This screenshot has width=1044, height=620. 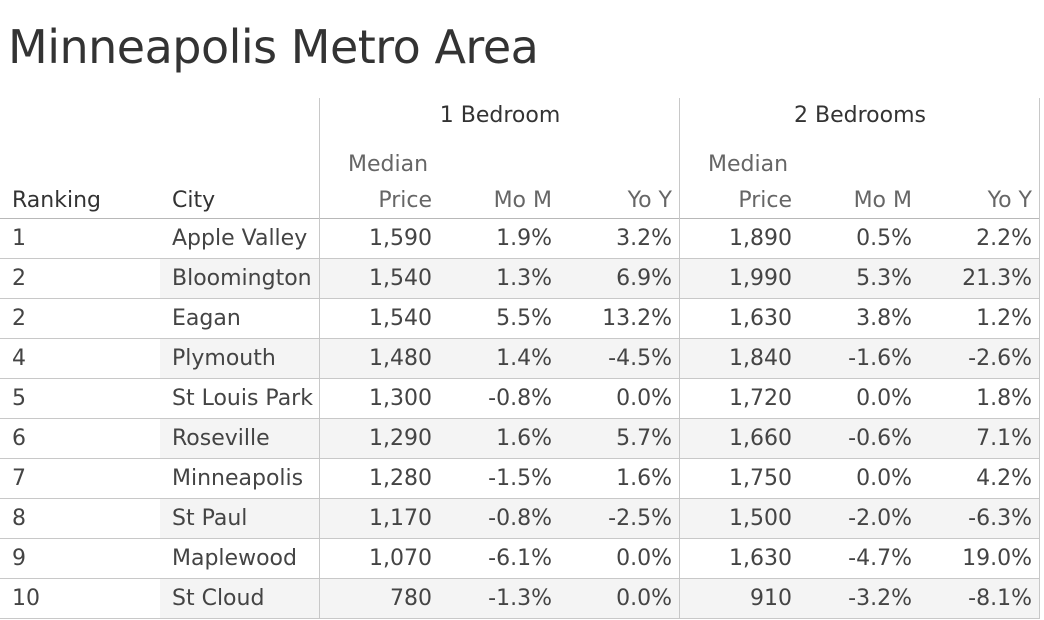 What do you see at coordinates (218, 598) in the screenshot?
I see `cell-city: St Cloud` at bounding box center [218, 598].